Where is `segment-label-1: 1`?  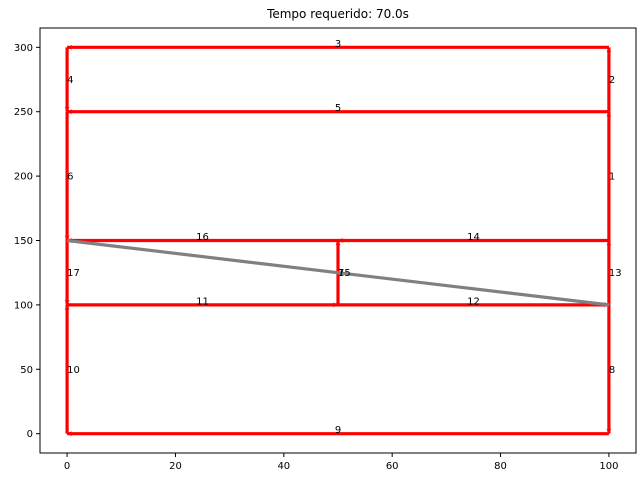
segment-label-1: 1 is located at coordinates (612, 177).